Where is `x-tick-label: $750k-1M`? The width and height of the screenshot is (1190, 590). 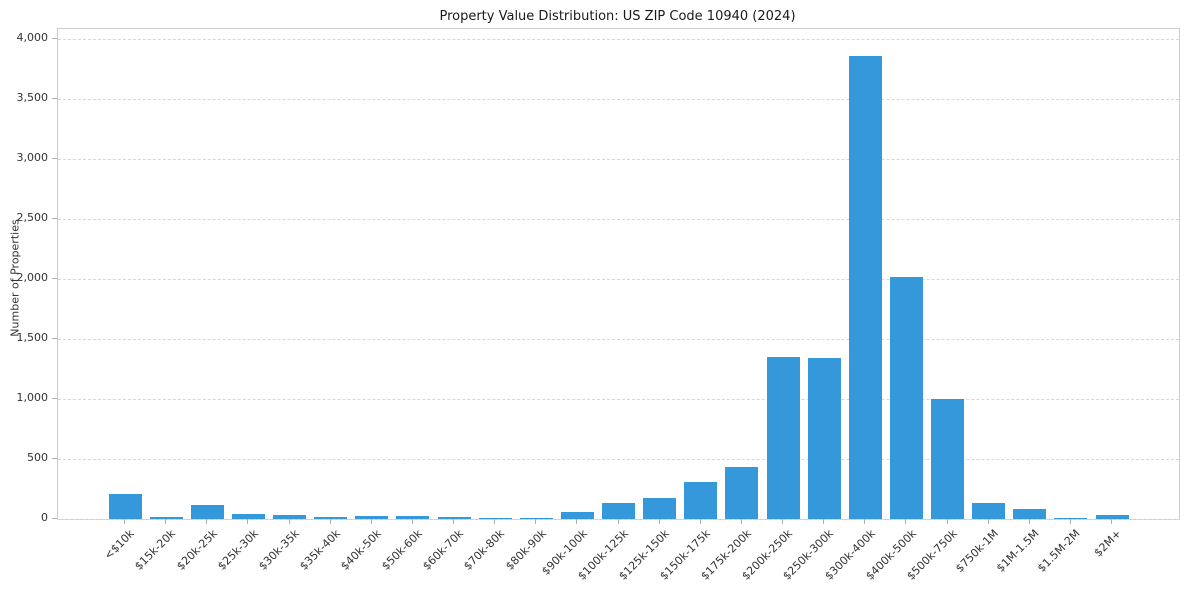 x-tick-label: $750k-1M is located at coordinates (976, 551).